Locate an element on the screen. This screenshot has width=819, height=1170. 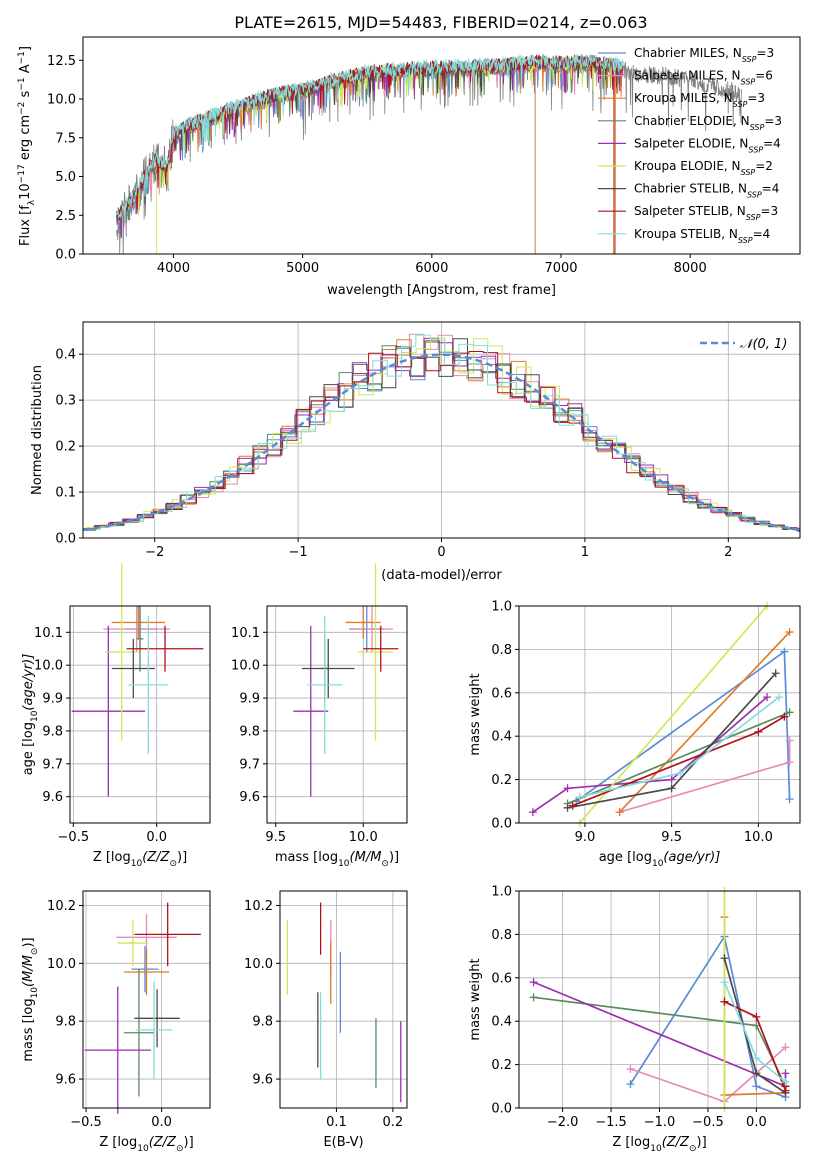
legend-entry: Chabrier MILES, NSSP=3 is located at coordinates (704, 55).